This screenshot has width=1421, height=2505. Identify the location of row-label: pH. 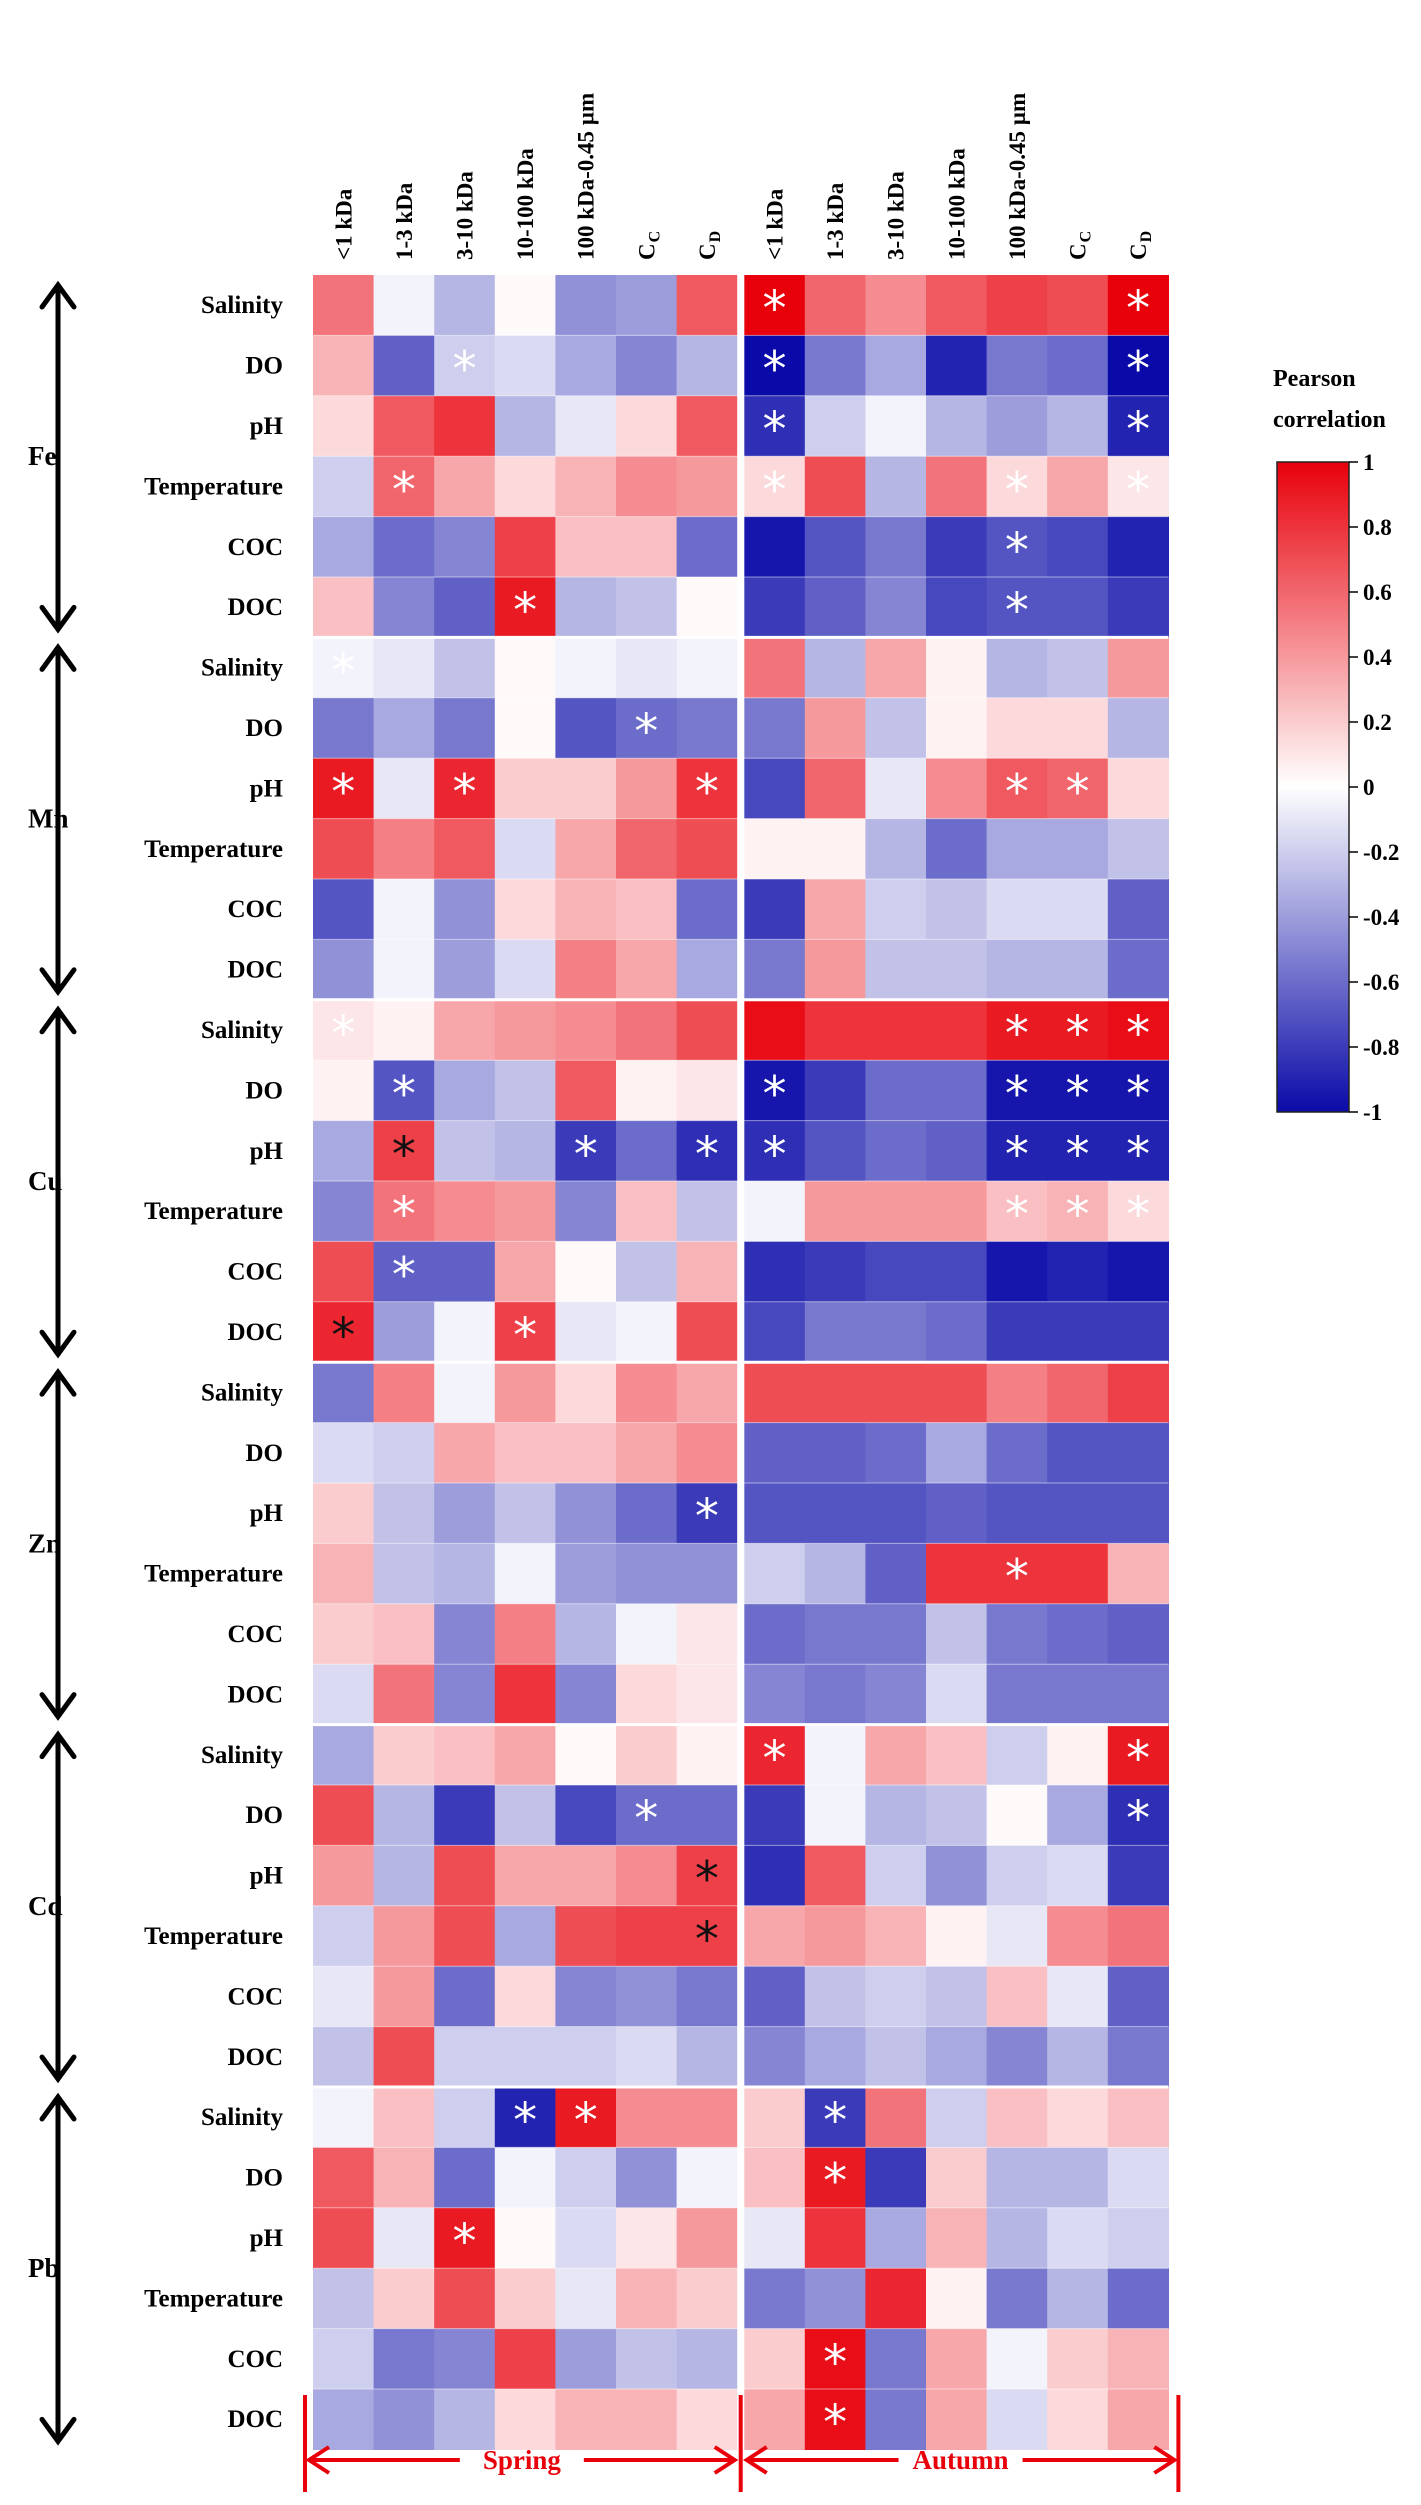
(267, 1876).